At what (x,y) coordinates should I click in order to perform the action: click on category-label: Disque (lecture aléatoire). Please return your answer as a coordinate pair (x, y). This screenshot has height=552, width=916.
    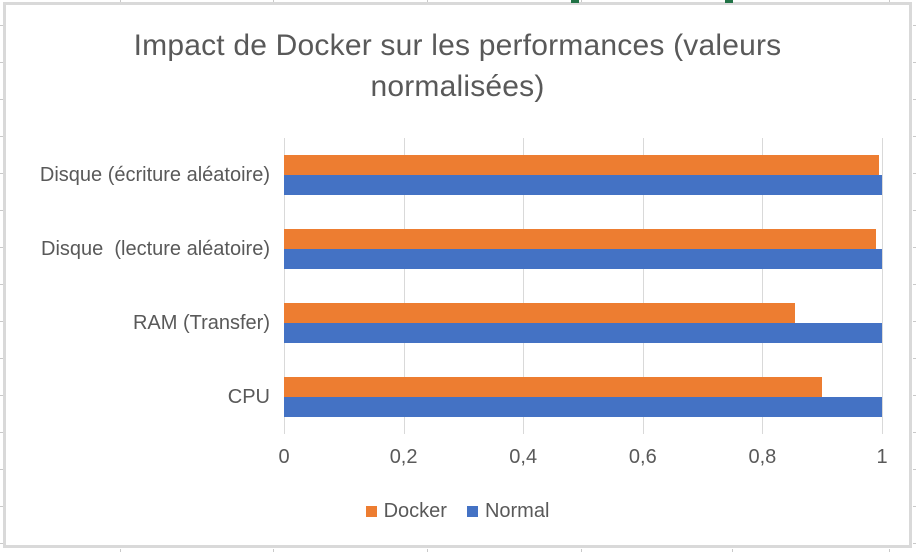
    Looking at the image, I should click on (155, 249).